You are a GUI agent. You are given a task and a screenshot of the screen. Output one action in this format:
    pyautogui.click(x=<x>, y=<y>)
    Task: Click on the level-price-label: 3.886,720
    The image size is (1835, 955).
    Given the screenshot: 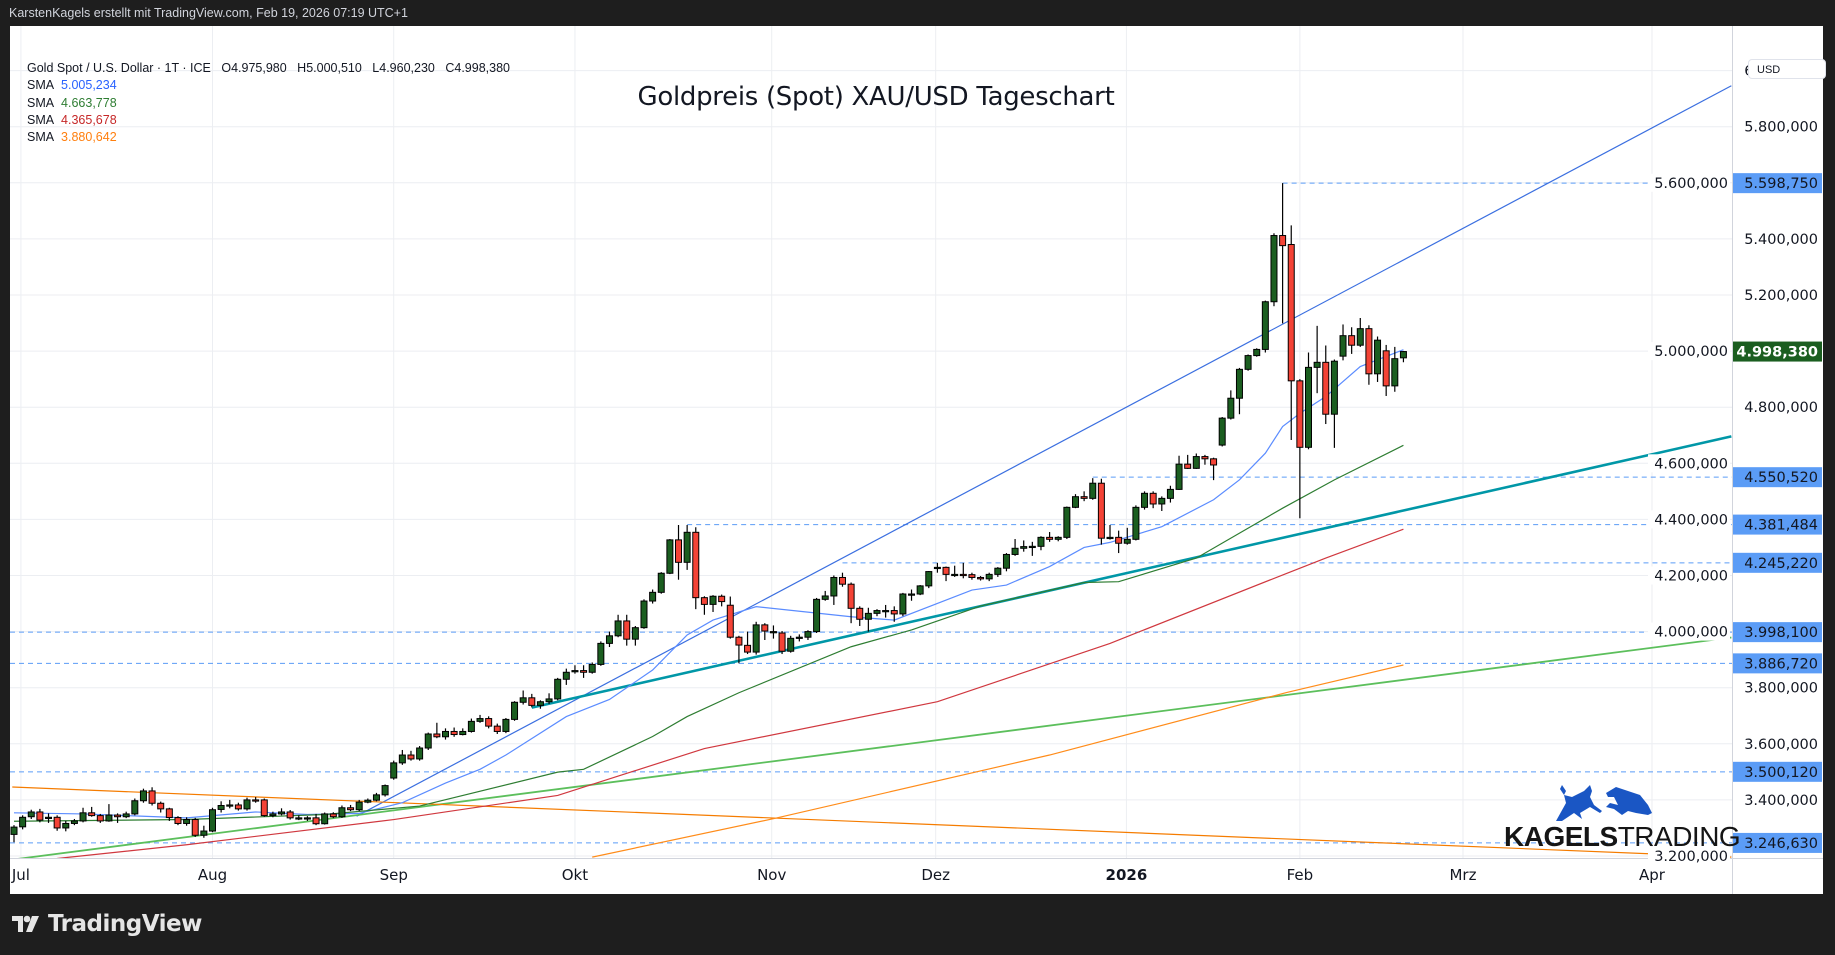 What is the action you would take?
    pyautogui.click(x=1777, y=663)
    